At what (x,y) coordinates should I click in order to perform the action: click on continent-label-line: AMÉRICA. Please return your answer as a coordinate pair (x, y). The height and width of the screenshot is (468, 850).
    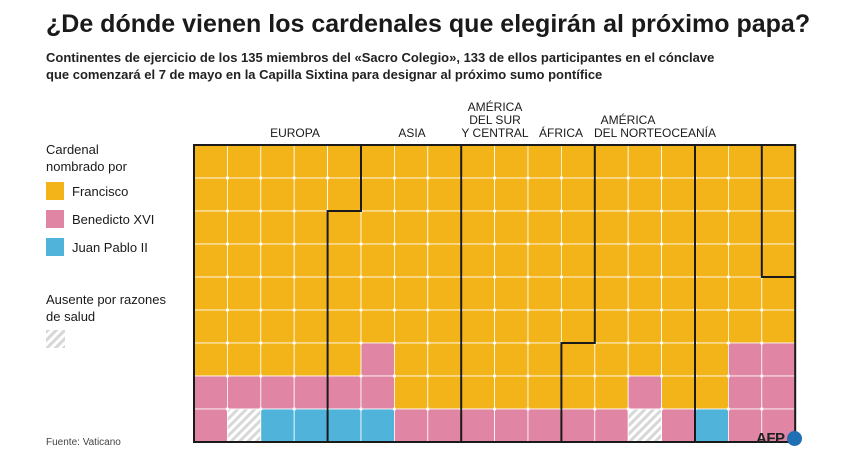
    Looking at the image, I should click on (495, 106).